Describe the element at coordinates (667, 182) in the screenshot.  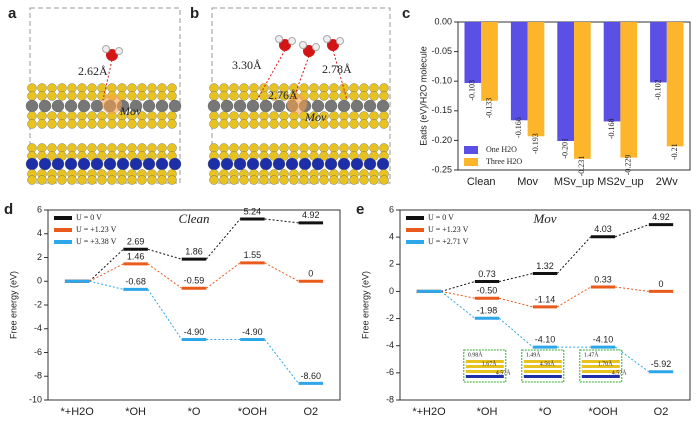
I see `x-tick-label: 2Wv` at that location.